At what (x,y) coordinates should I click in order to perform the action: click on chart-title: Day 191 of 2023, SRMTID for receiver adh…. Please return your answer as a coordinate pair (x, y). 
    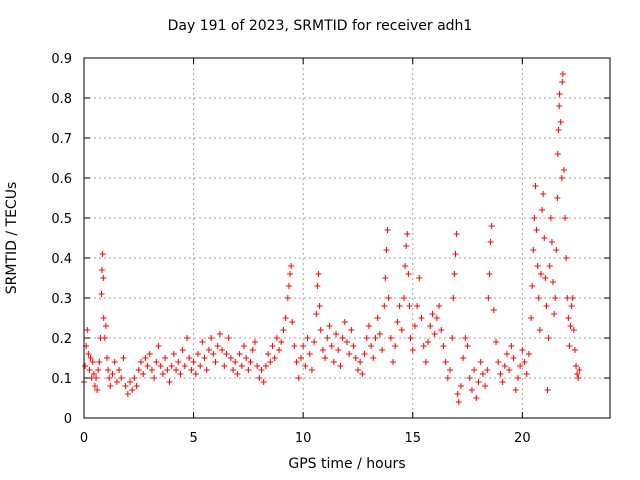
    Looking at the image, I should click on (320, 26).